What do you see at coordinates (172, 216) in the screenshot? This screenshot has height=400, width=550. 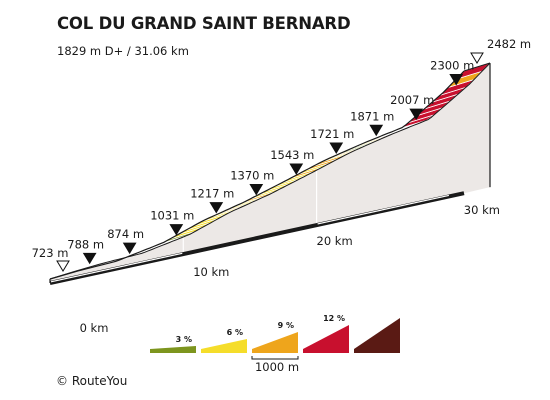 I see `elevation-label: 1031 m` at bounding box center [172, 216].